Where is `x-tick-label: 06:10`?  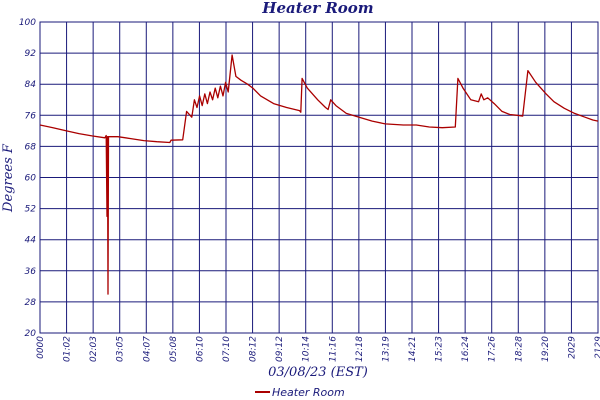 x-tick-label: 06:10 is located at coordinates (200, 349).